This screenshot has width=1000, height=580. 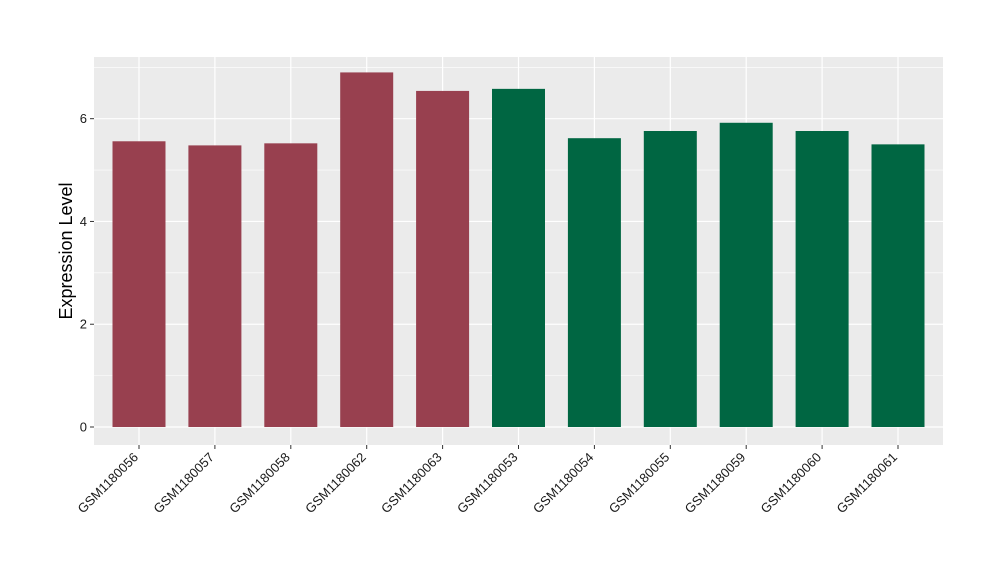 What do you see at coordinates (487, 483) in the screenshot?
I see `x-tick-label: GSM1180053` at bounding box center [487, 483].